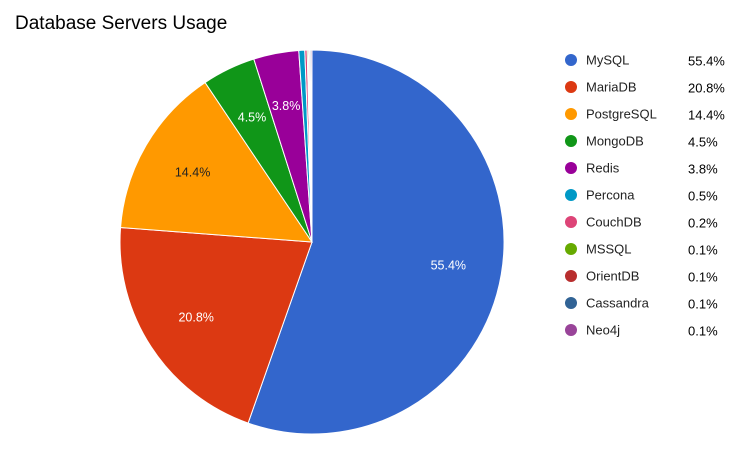  I want to click on legend-value-mysql: 55.4%, so click(706, 61).